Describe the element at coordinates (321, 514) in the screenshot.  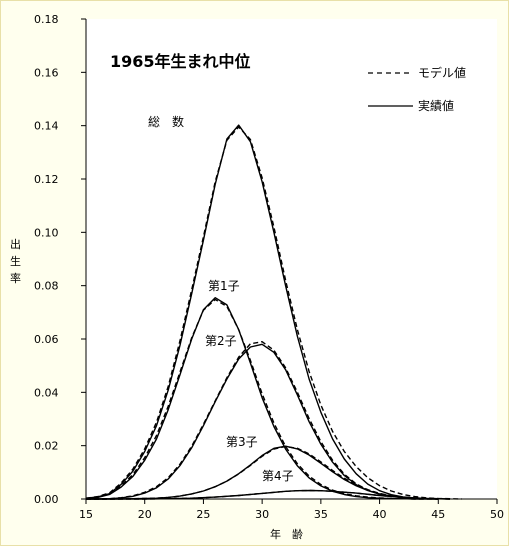
I see `x-tick-label: 35` at that location.